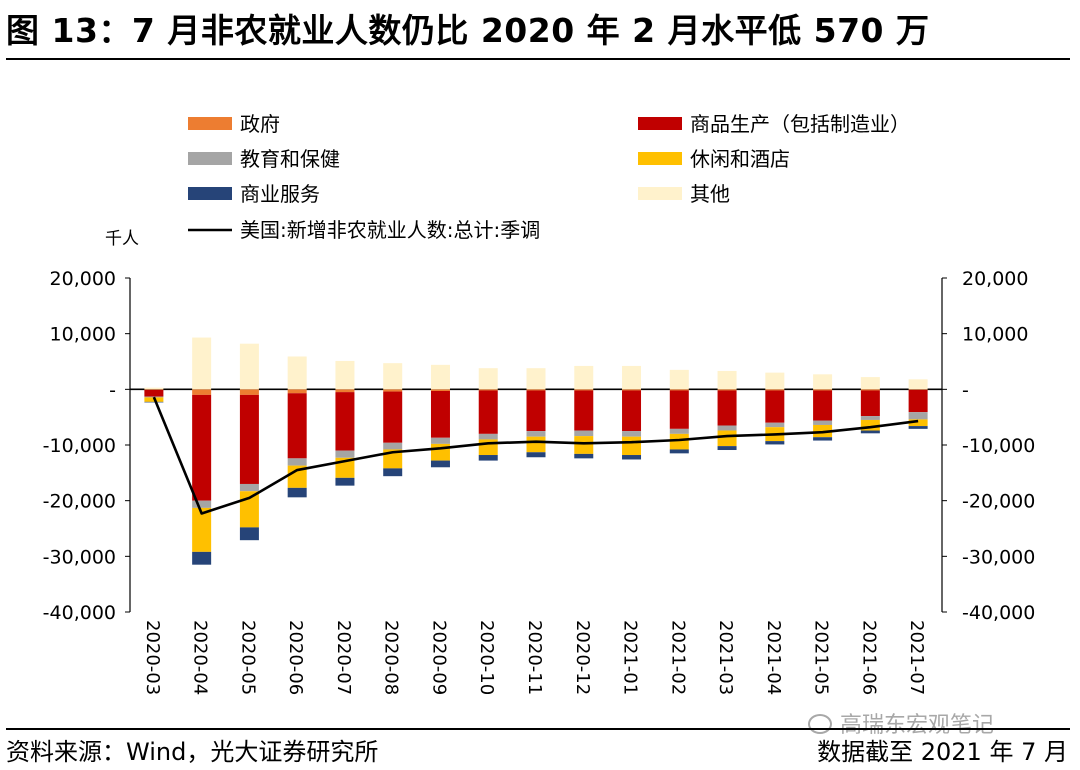 This screenshot has height=770, width=1080. I want to click on x-tick-label: 2020-10, so click(486, 657).